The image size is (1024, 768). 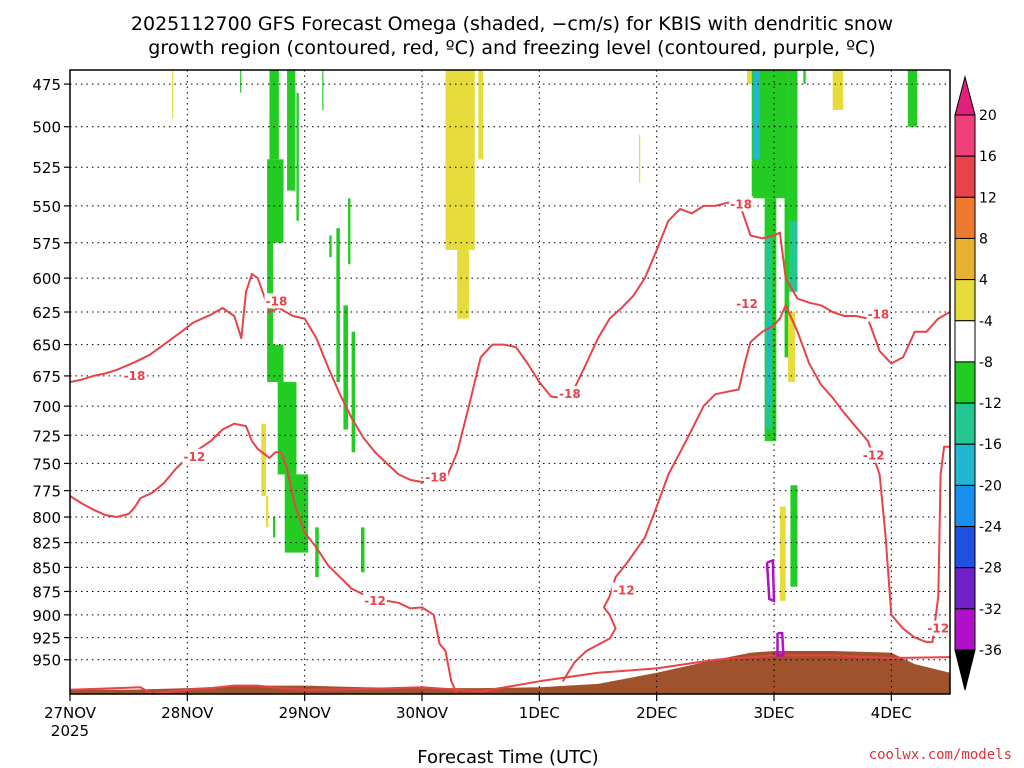 I want to click on y-tick-label: 875, so click(x=46, y=592).